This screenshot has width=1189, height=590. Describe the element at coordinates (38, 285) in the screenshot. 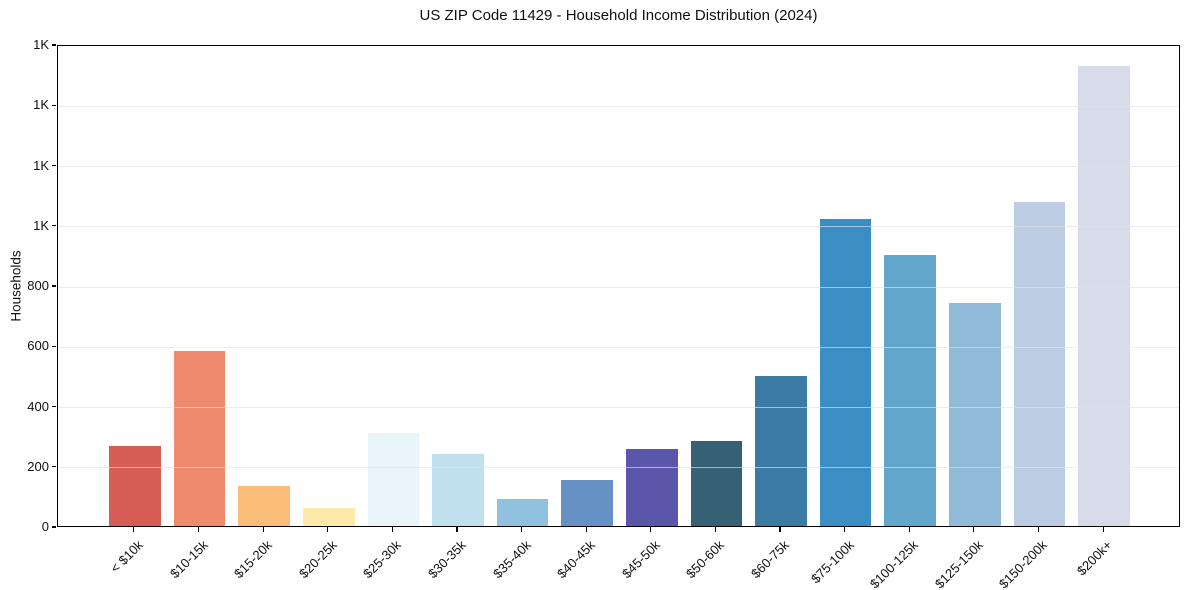

I see `y-tick-label: 800` at that location.